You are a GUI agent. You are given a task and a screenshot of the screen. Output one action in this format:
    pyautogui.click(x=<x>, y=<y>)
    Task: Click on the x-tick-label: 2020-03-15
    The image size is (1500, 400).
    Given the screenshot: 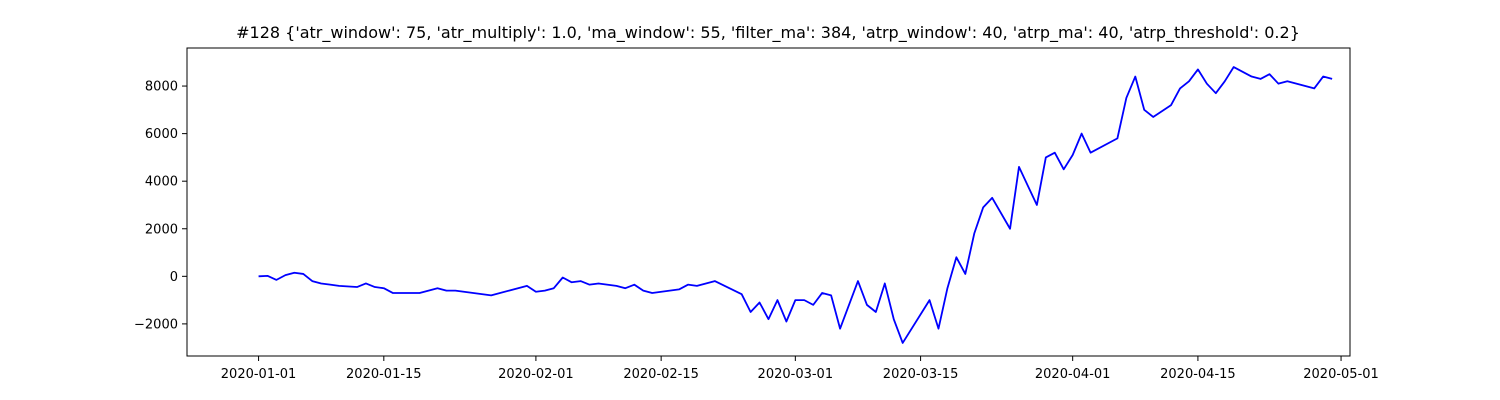 What is the action you would take?
    pyautogui.click(x=921, y=374)
    